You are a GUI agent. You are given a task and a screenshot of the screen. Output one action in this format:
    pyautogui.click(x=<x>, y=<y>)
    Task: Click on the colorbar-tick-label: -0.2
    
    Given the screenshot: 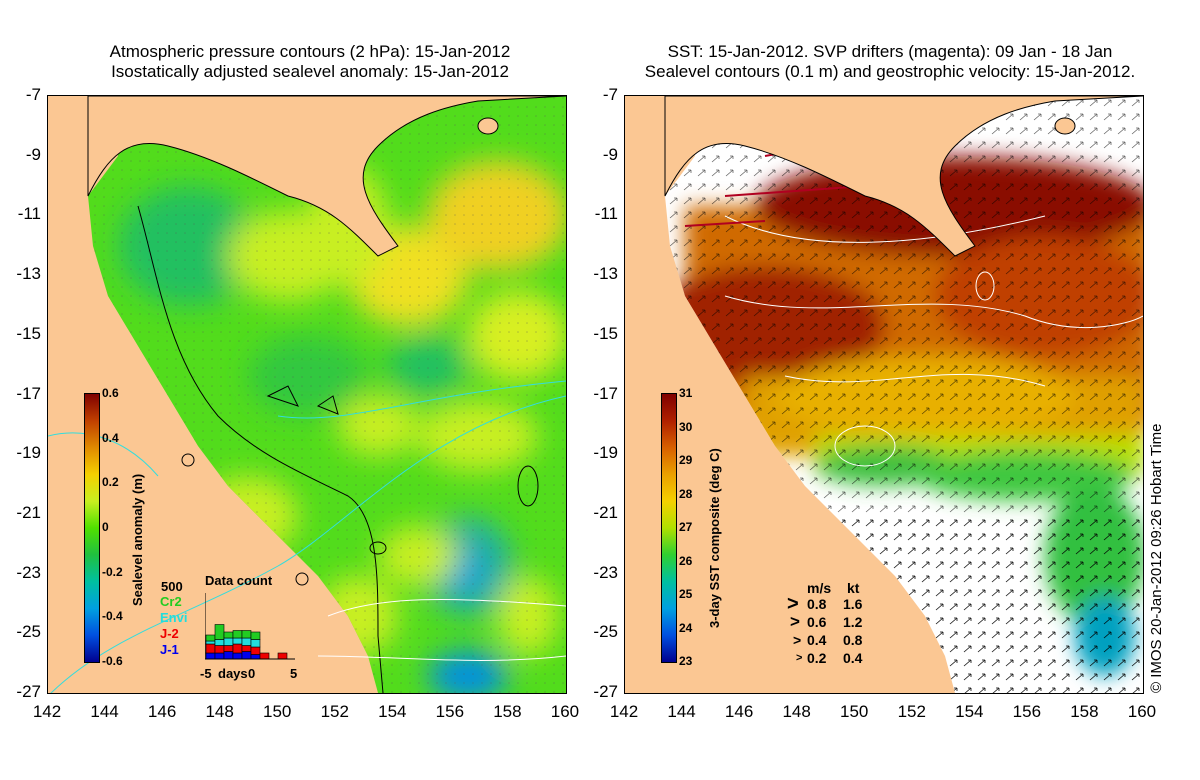 What is the action you would take?
    pyautogui.click(x=112, y=571)
    